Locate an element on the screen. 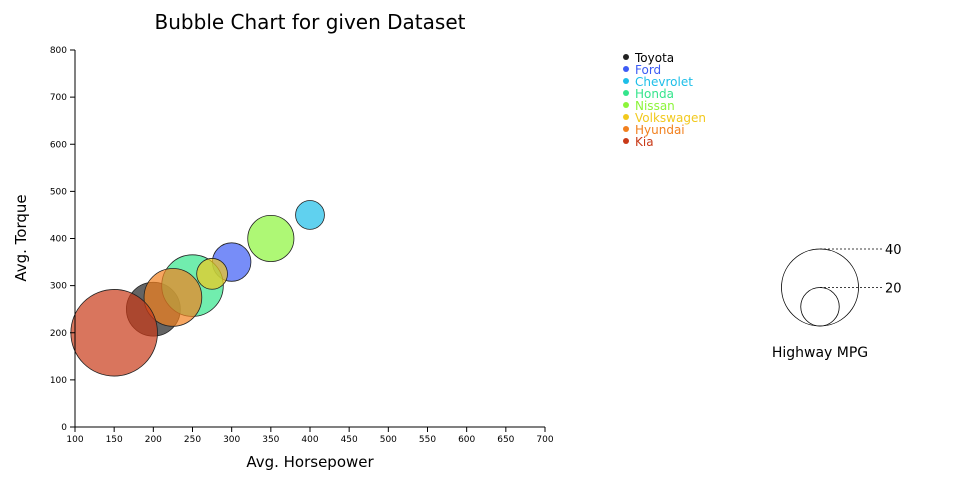 This screenshot has width=960, height=500. legend-label: Kia is located at coordinates (644, 142).